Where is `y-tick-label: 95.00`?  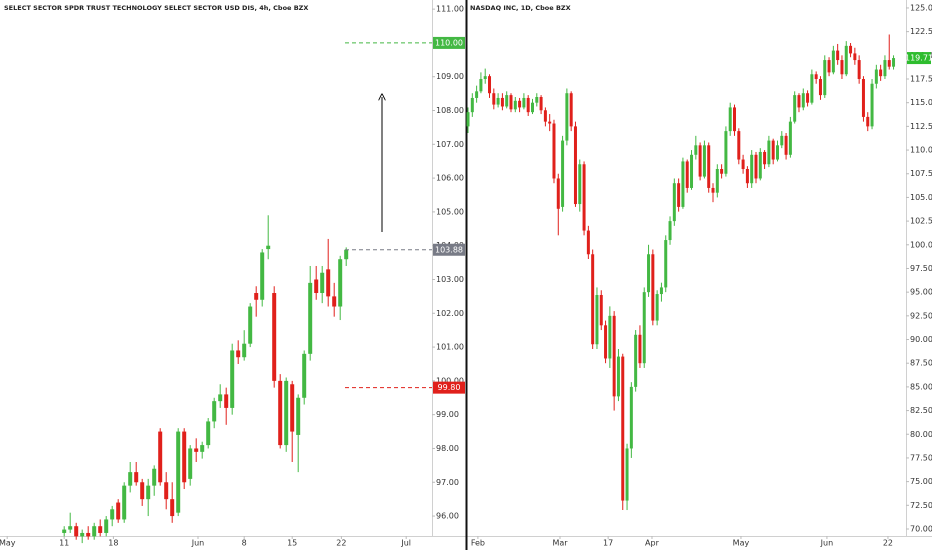
y-tick-label: 95.00 is located at coordinates (921, 292).